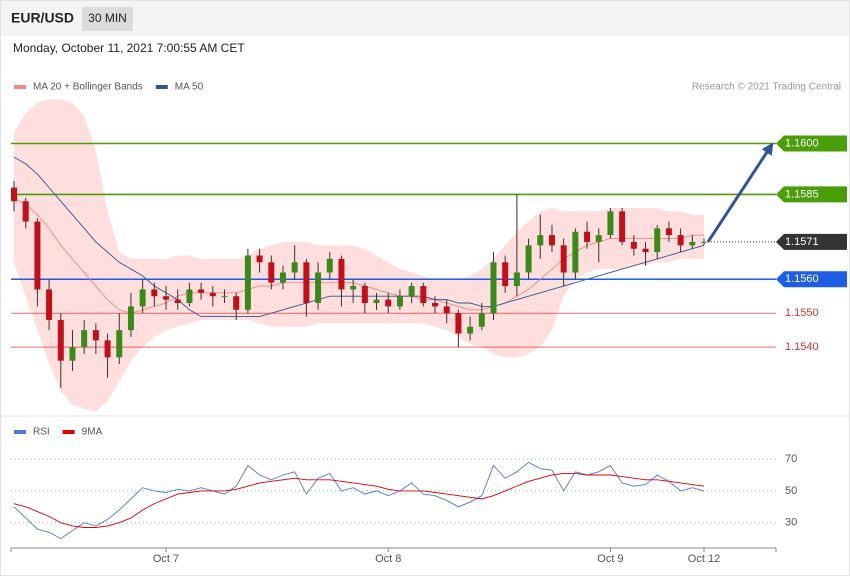 This screenshot has width=850, height=576. What do you see at coordinates (88, 87) in the screenshot?
I see `legend-label: MA 20 + Bollinger Bands` at bounding box center [88, 87].